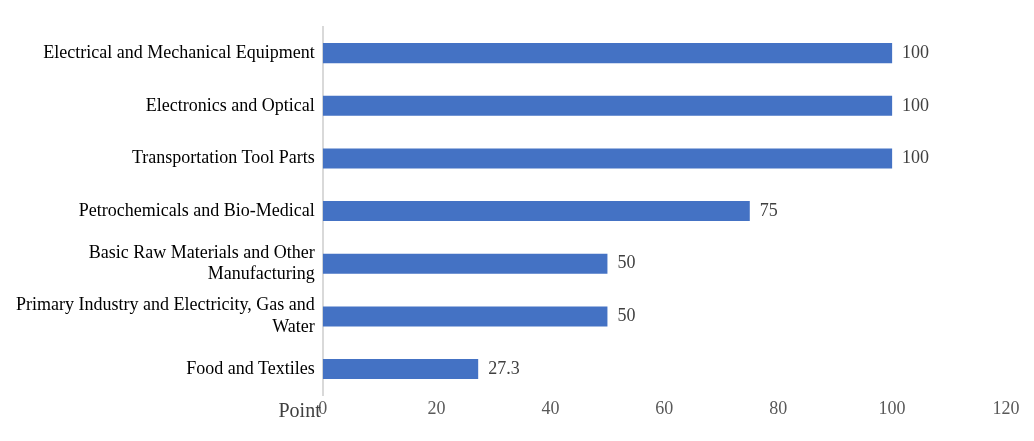 The image size is (1034, 441). What do you see at coordinates (201, 262) in the screenshot?
I see `y-tick-label: Basic Raw Materials and Other Manufacturing` at bounding box center [201, 262].